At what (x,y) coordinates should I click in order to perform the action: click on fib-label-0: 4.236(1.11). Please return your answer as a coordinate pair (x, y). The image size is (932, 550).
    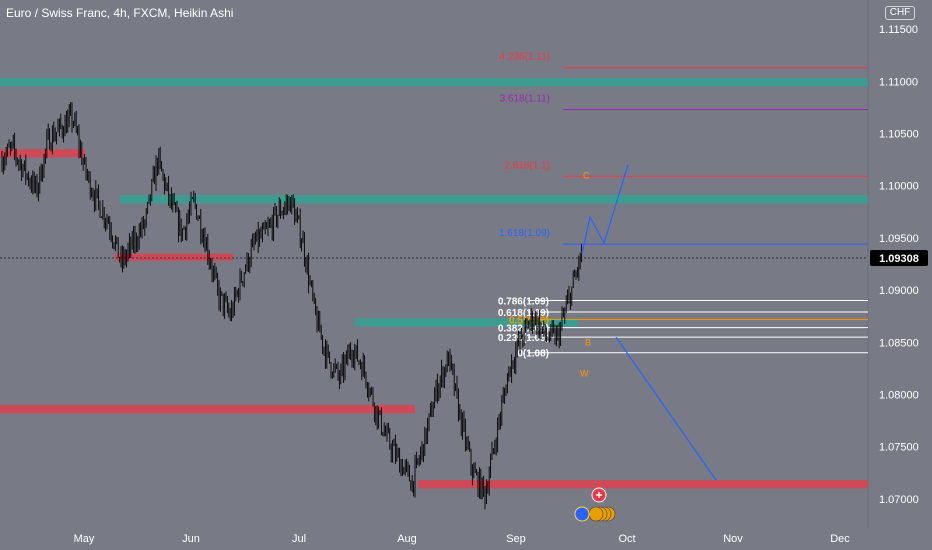
    Looking at the image, I should click on (525, 57).